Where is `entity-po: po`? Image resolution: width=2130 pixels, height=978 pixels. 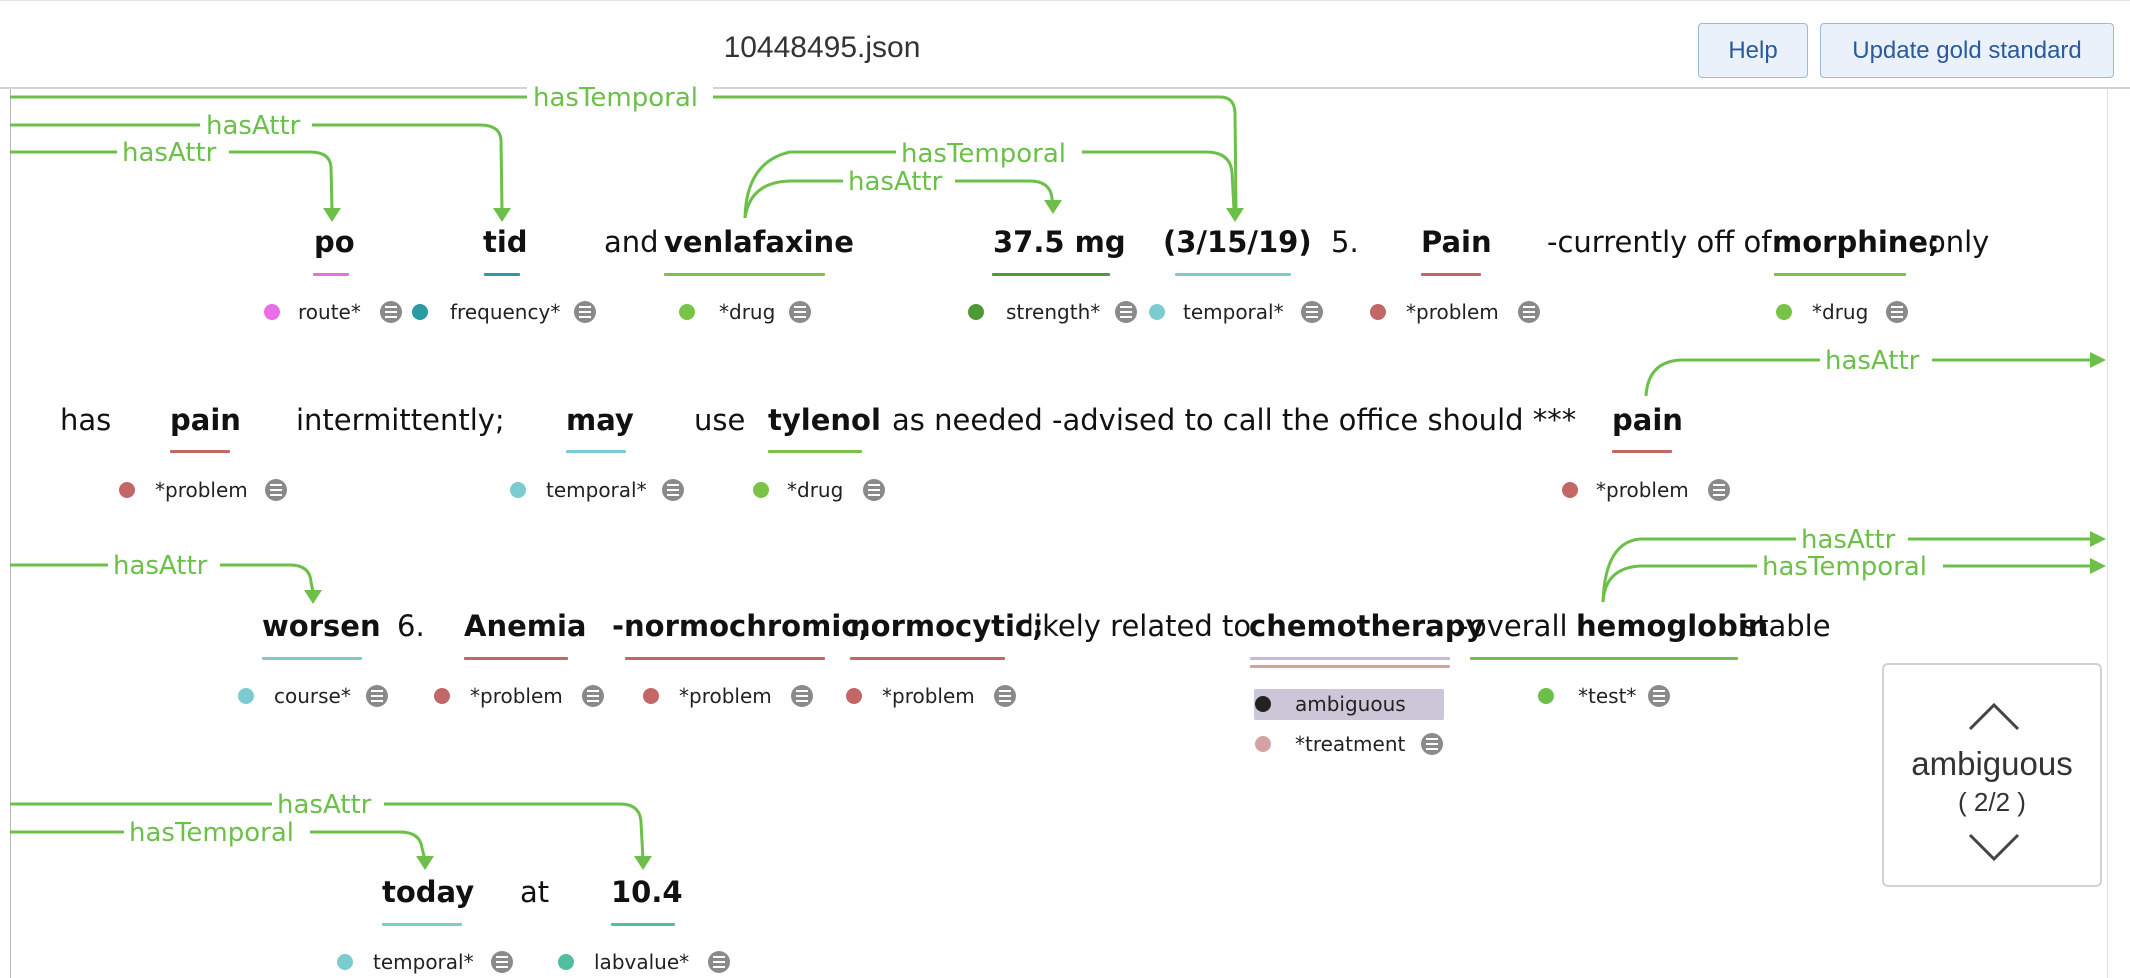
entity-po: po is located at coordinates (334, 242).